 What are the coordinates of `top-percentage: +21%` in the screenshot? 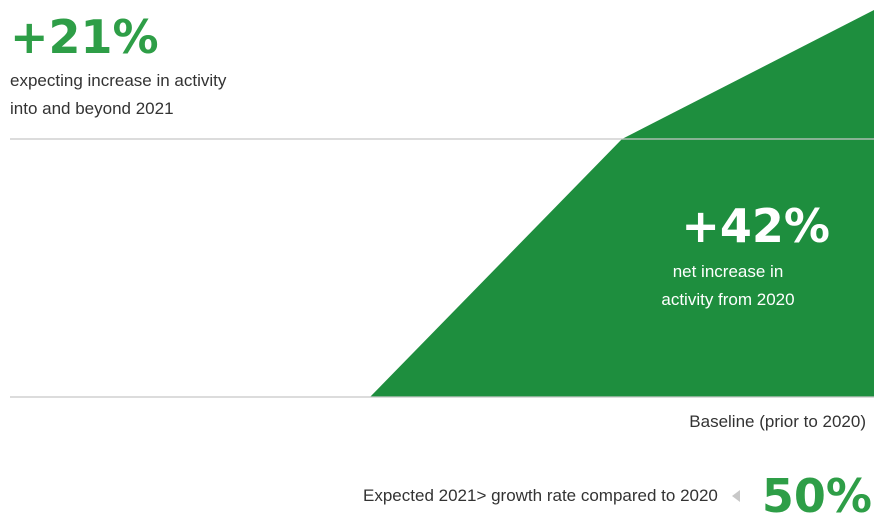 It's located at (84, 37).